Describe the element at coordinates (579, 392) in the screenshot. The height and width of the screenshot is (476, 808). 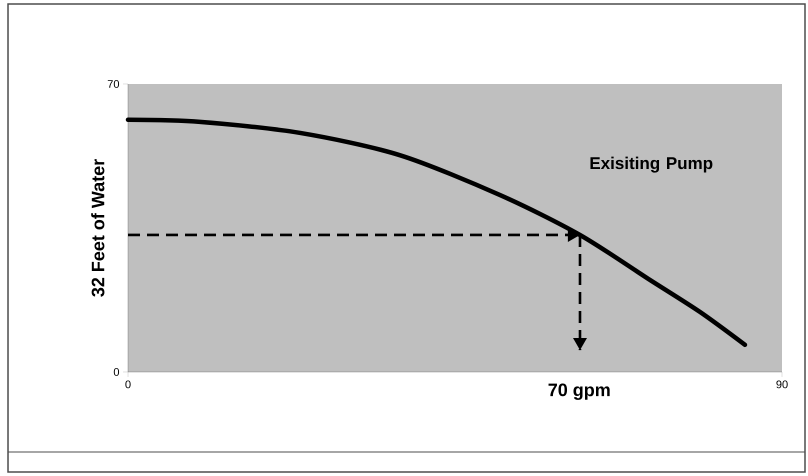
I see `x-axis-title: 70 gpm` at that location.